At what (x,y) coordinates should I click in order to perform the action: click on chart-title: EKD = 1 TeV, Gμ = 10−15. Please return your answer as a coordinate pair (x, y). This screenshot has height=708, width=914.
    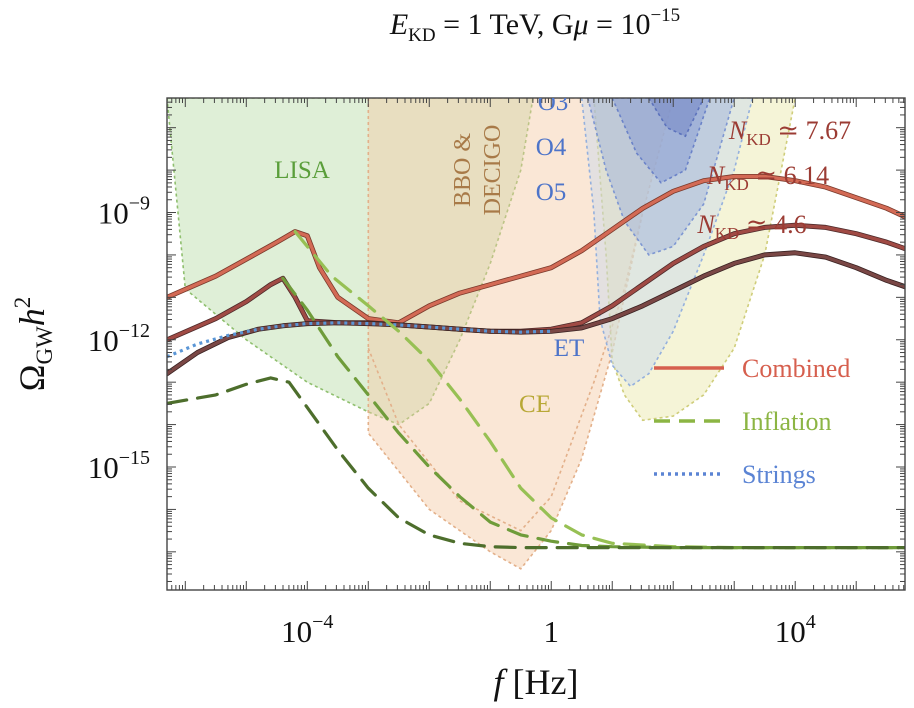
    Looking at the image, I should click on (534, 25).